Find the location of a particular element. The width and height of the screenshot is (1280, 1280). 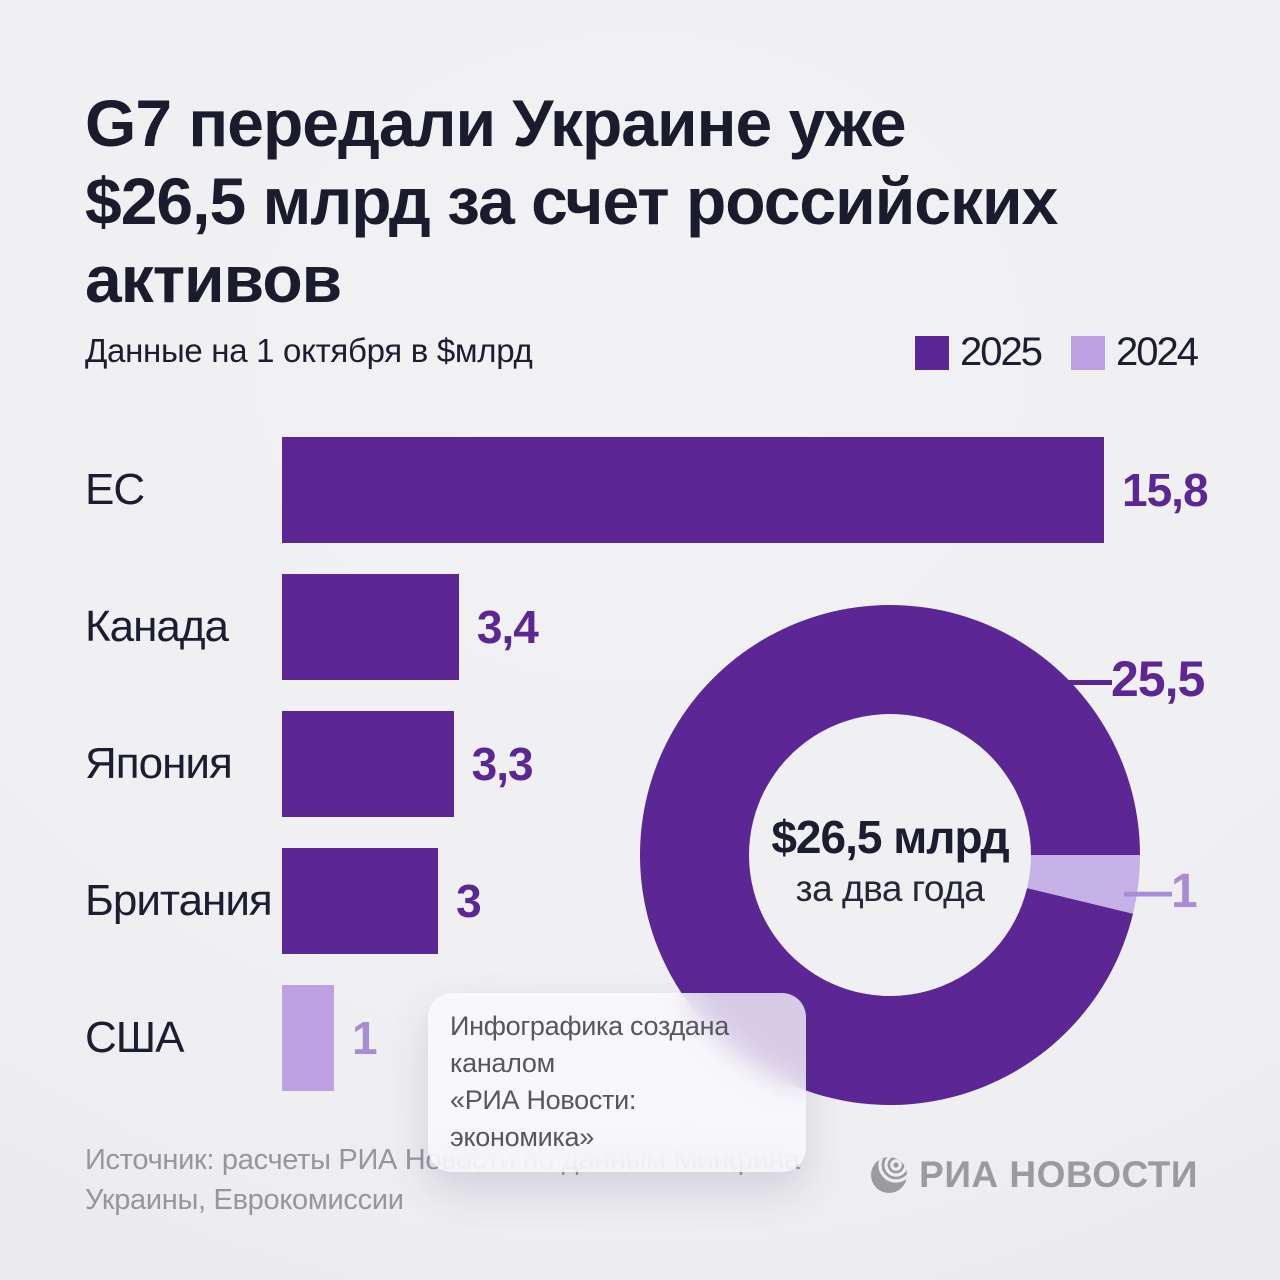

legend-swatch-2025 is located at coordinates (932, 352).